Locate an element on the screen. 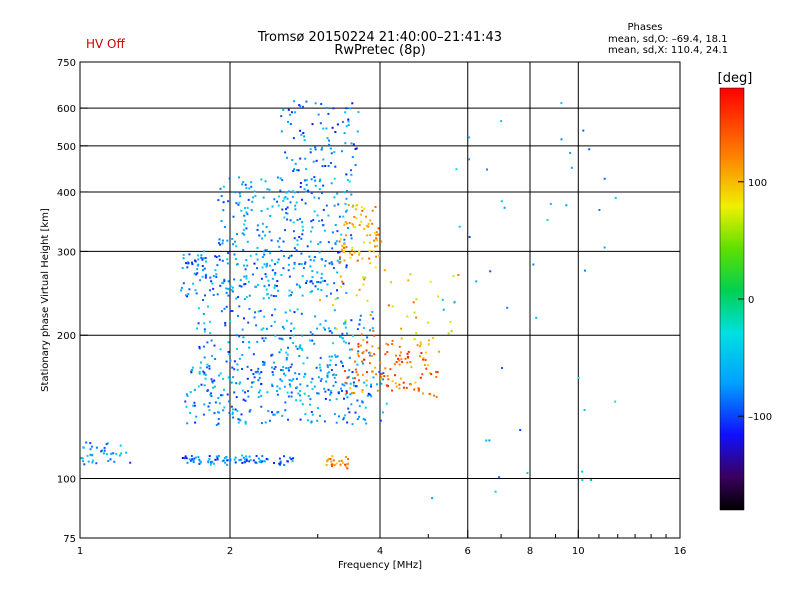  y-tick-label: 75 is located at coordinates (69, 539).